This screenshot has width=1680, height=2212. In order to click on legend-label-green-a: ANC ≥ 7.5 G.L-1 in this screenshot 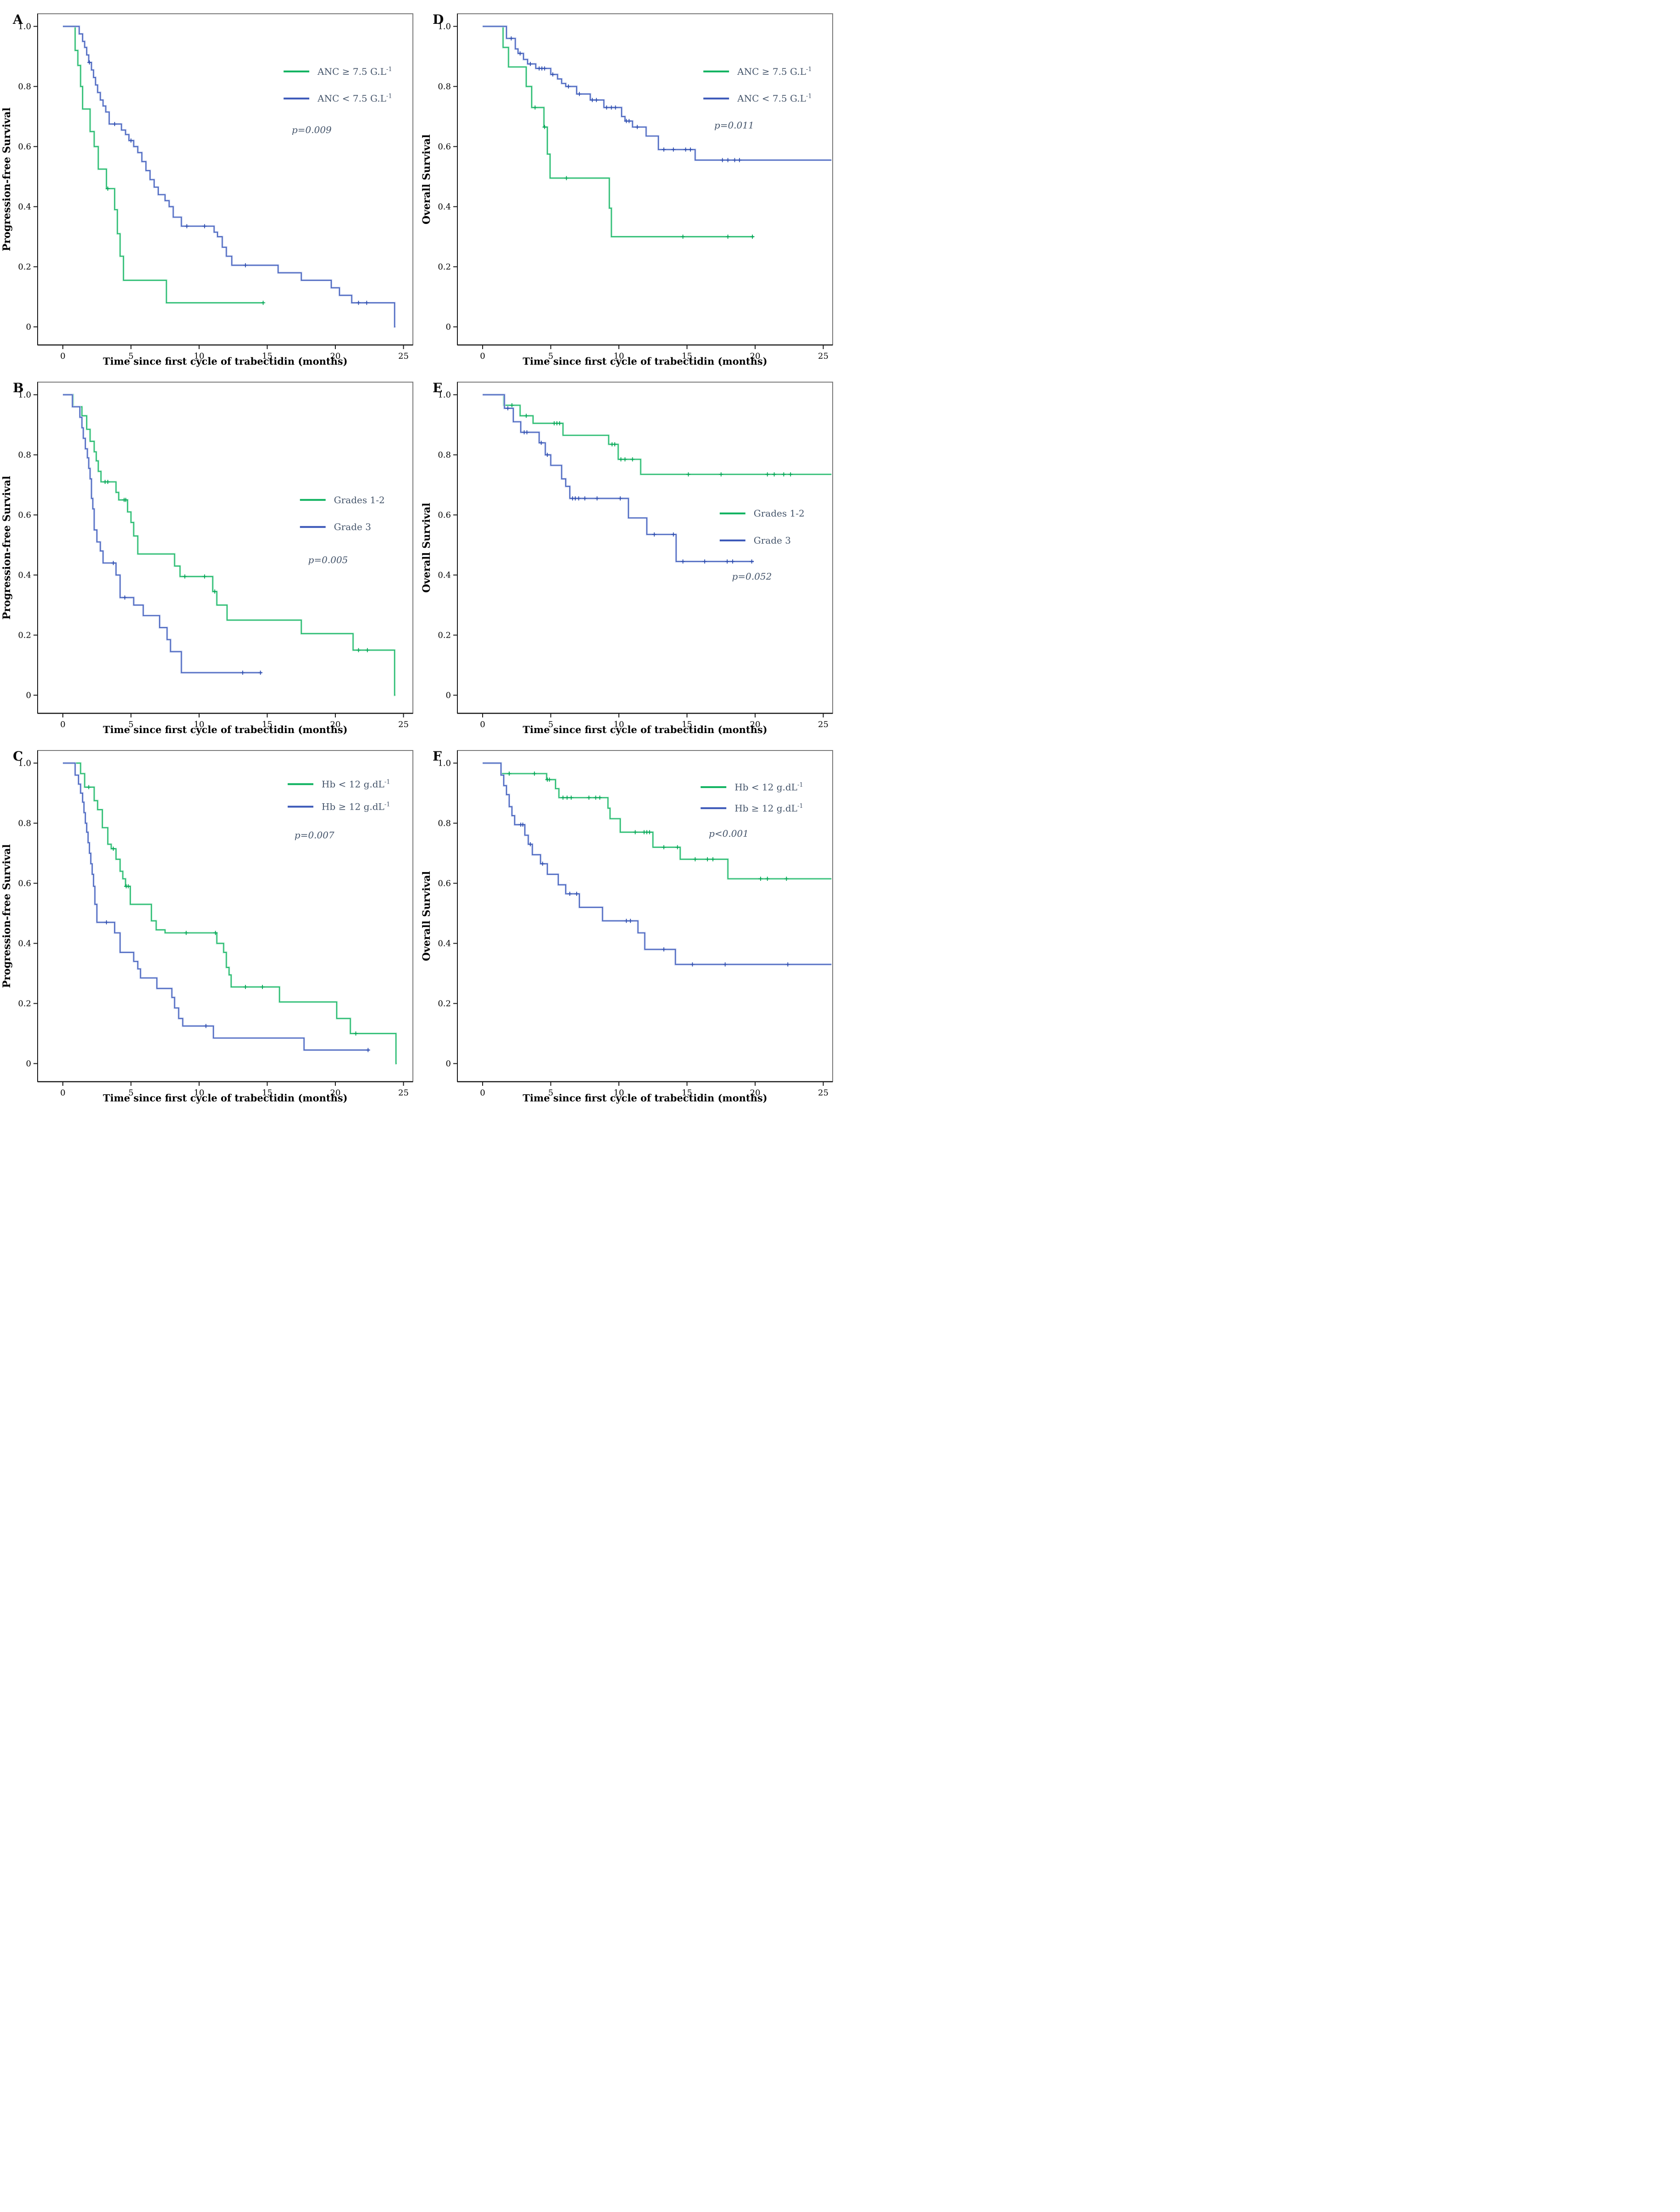, I will do `click(354, 71)`.